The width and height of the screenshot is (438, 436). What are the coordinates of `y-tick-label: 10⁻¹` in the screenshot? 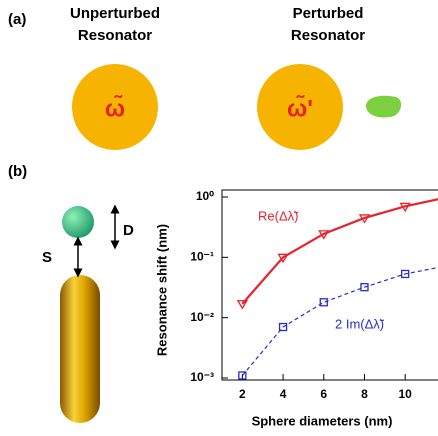 It's located at (202, 257).